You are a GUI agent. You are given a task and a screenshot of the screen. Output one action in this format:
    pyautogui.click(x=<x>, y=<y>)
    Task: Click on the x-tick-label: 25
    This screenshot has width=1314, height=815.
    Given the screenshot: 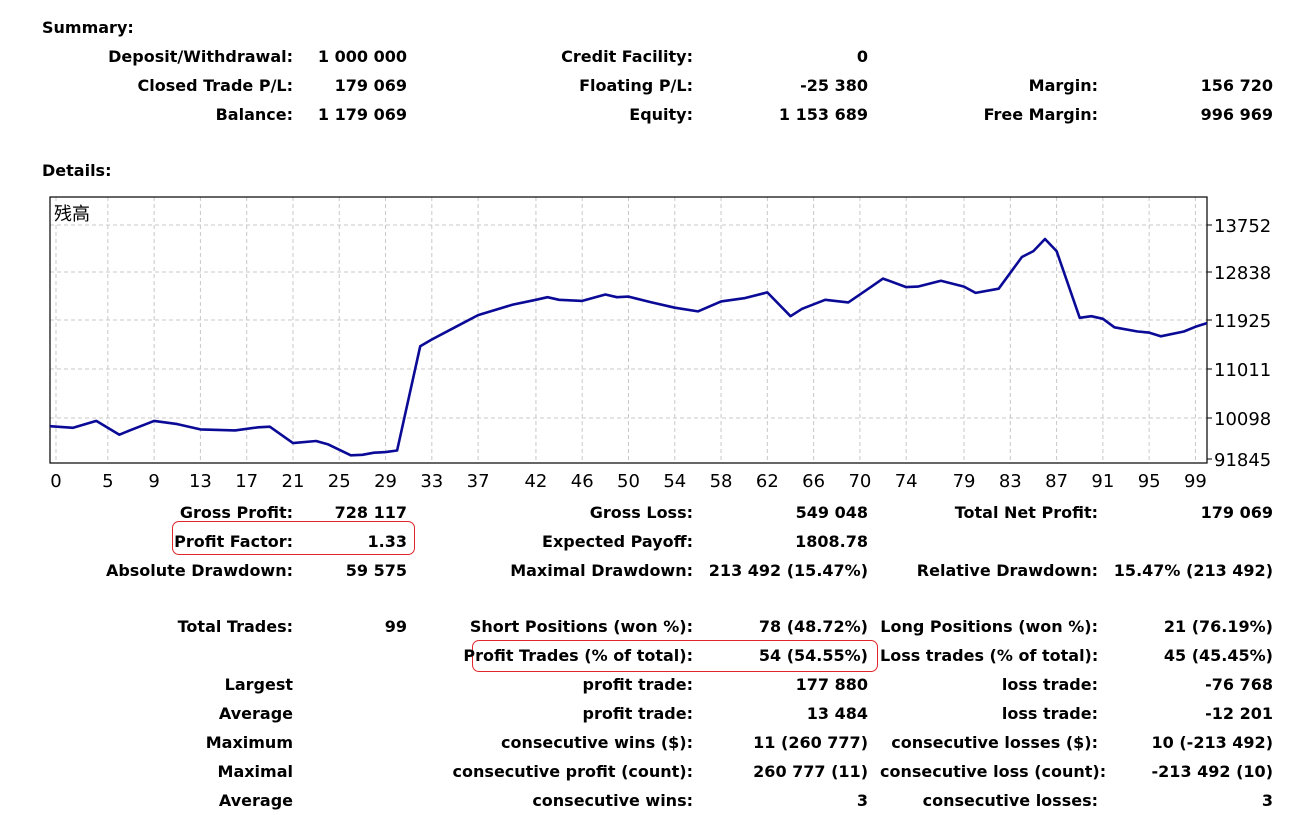 What is the action you would take?
    pyautogui.click(x=339, y=481)
    